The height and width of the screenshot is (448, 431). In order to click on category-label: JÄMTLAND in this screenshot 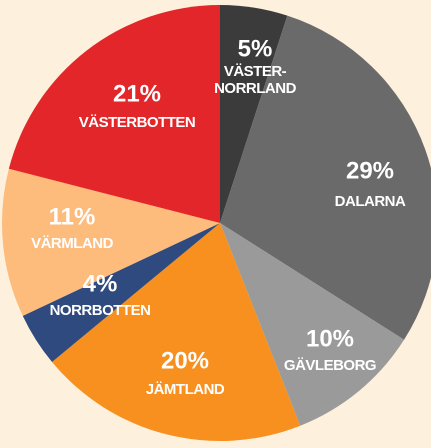, I will do `click(185, 389)`.